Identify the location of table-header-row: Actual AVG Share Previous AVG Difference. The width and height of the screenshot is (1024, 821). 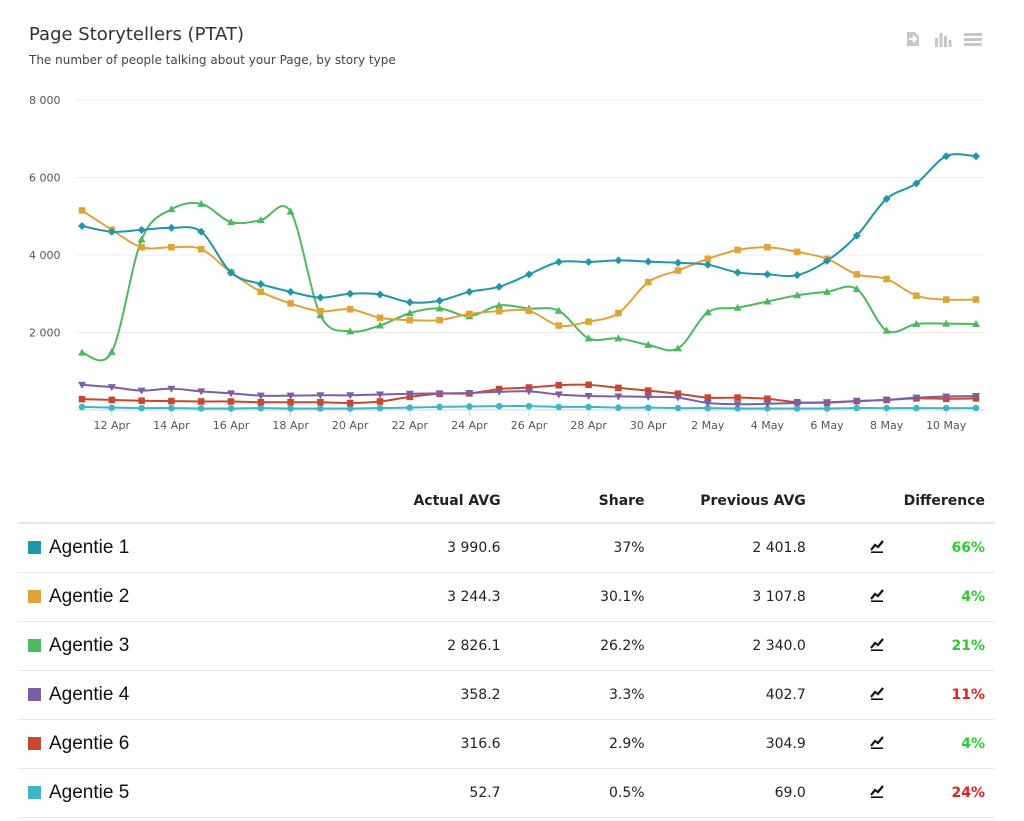
(506, 502).